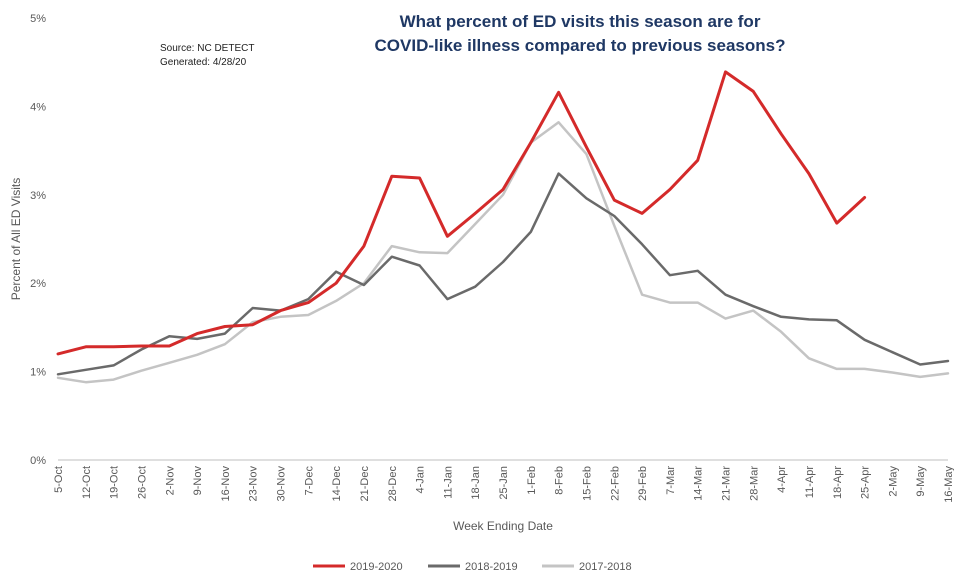  What do you see at coordinates (605, 566) in the screenshot?
I see `legend-label: 2017-2018` at bounding box center [605, 566].